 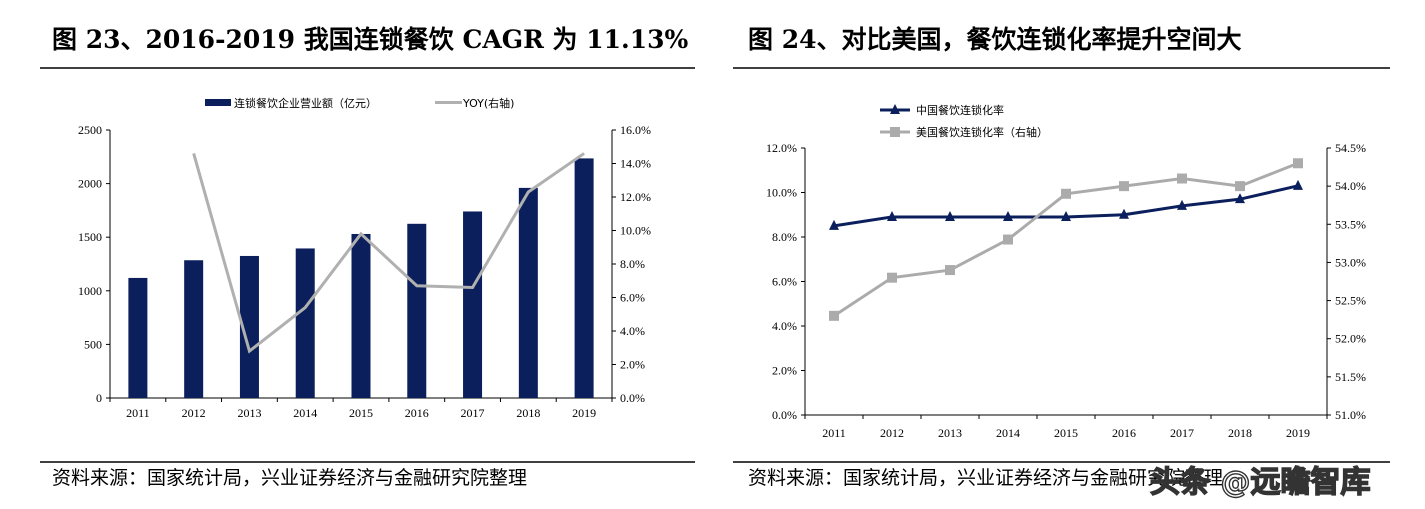 What do you see at coordinates (632, 331) in the screenshot?
I see `right-tick-label: 4.0%` at bounding box center [632, 331].